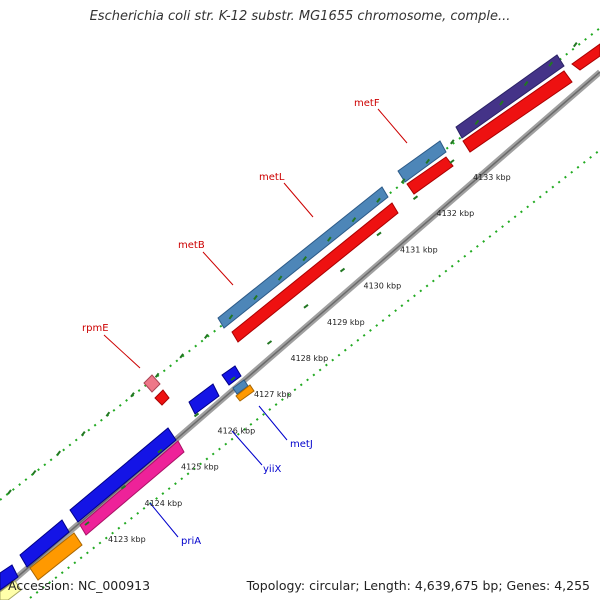  Describe the element at coordinates (245, 393) in the screenshot. I see `gene-metJ-c` at that location.